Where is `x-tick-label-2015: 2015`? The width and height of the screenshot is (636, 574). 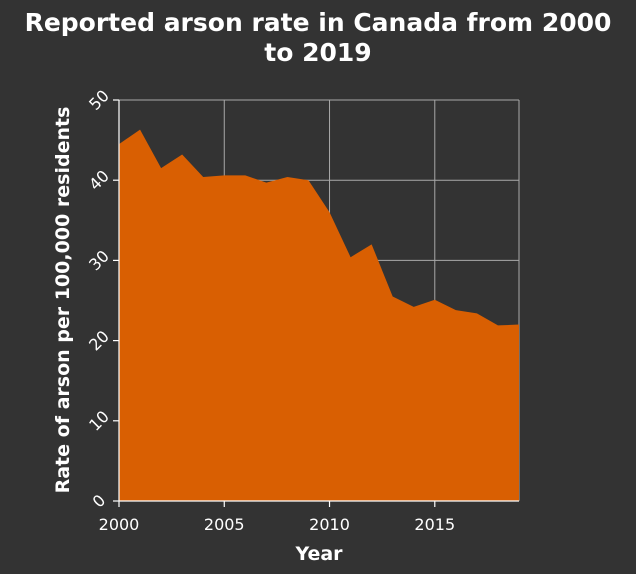
x-tick-label-2015: 2015 is located at coordinates (434, 524).